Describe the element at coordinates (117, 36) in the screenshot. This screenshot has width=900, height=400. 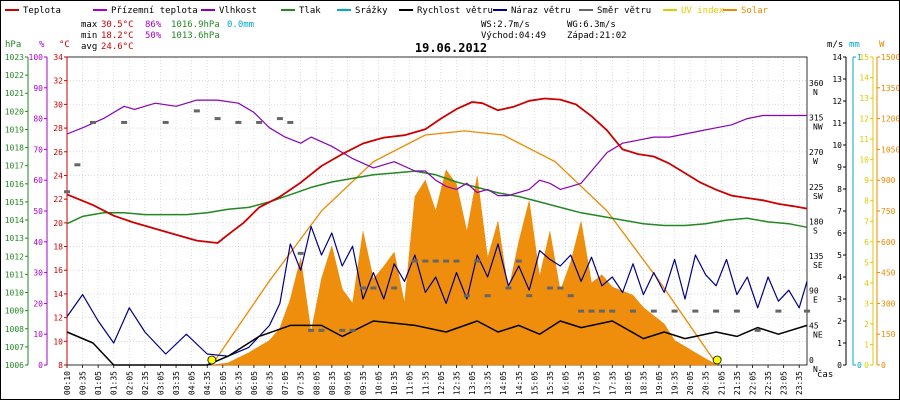
I see `stats-min-temp: 18.2°C` at that location.